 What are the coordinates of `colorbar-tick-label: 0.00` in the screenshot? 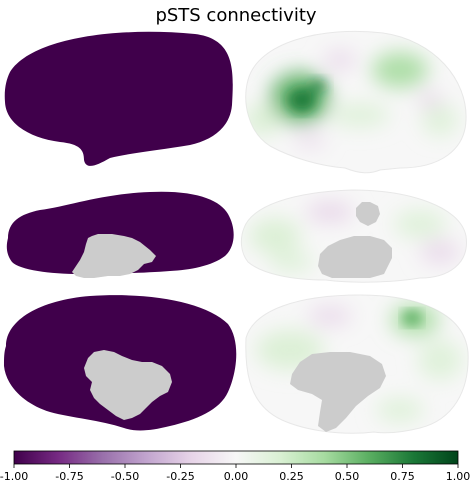 It's located at (236, 476).